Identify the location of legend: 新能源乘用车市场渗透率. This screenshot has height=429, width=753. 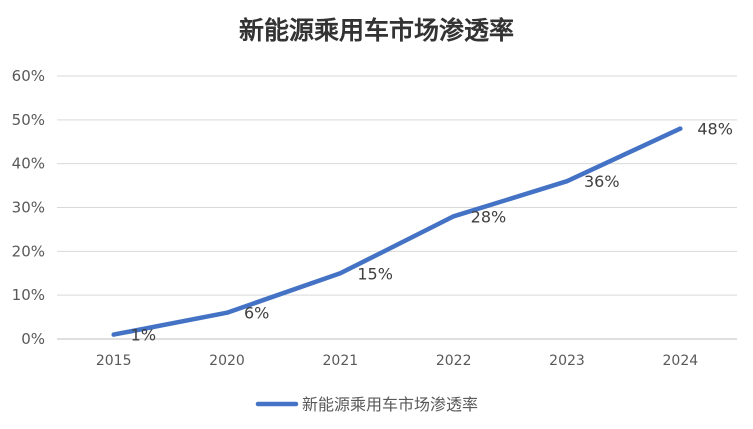
(366, 404).